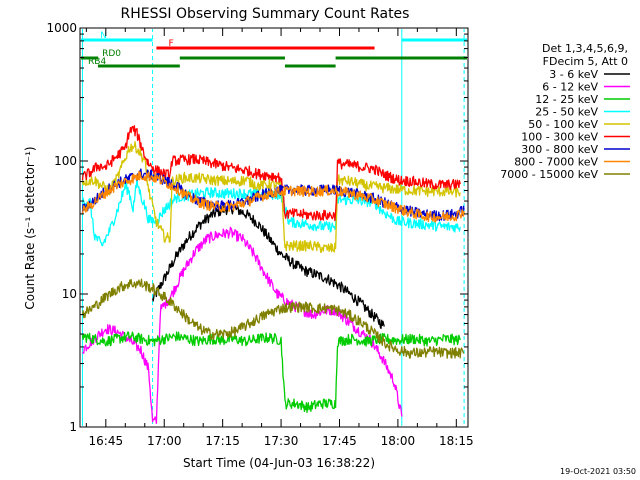 This screenshot has height=480, width=640. What do you see at coordinates (563, 124) in the screenshot?
I see `legend-label-50-100-kev: 50 - 100 keV` at bounding box center [563, 124].